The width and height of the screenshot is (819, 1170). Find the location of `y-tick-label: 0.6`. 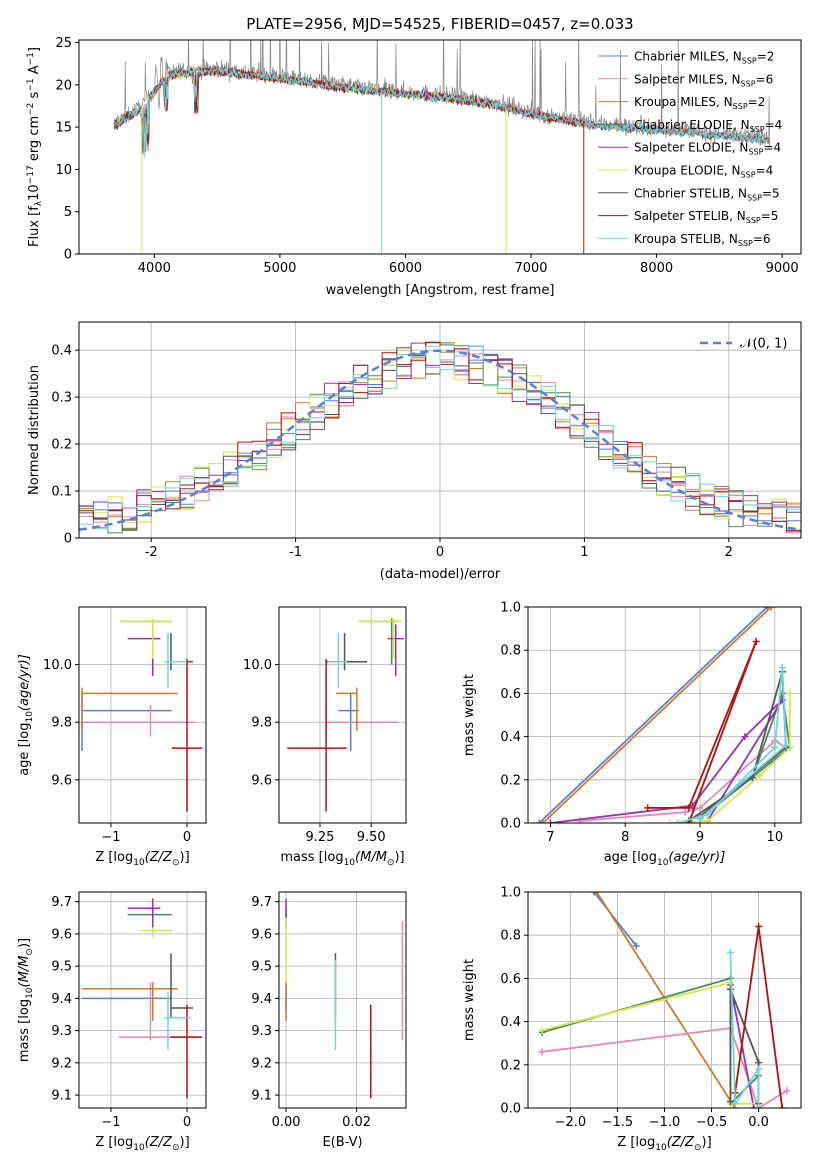

y-tick-label: 0.6 is located at coordinates (510, 694).